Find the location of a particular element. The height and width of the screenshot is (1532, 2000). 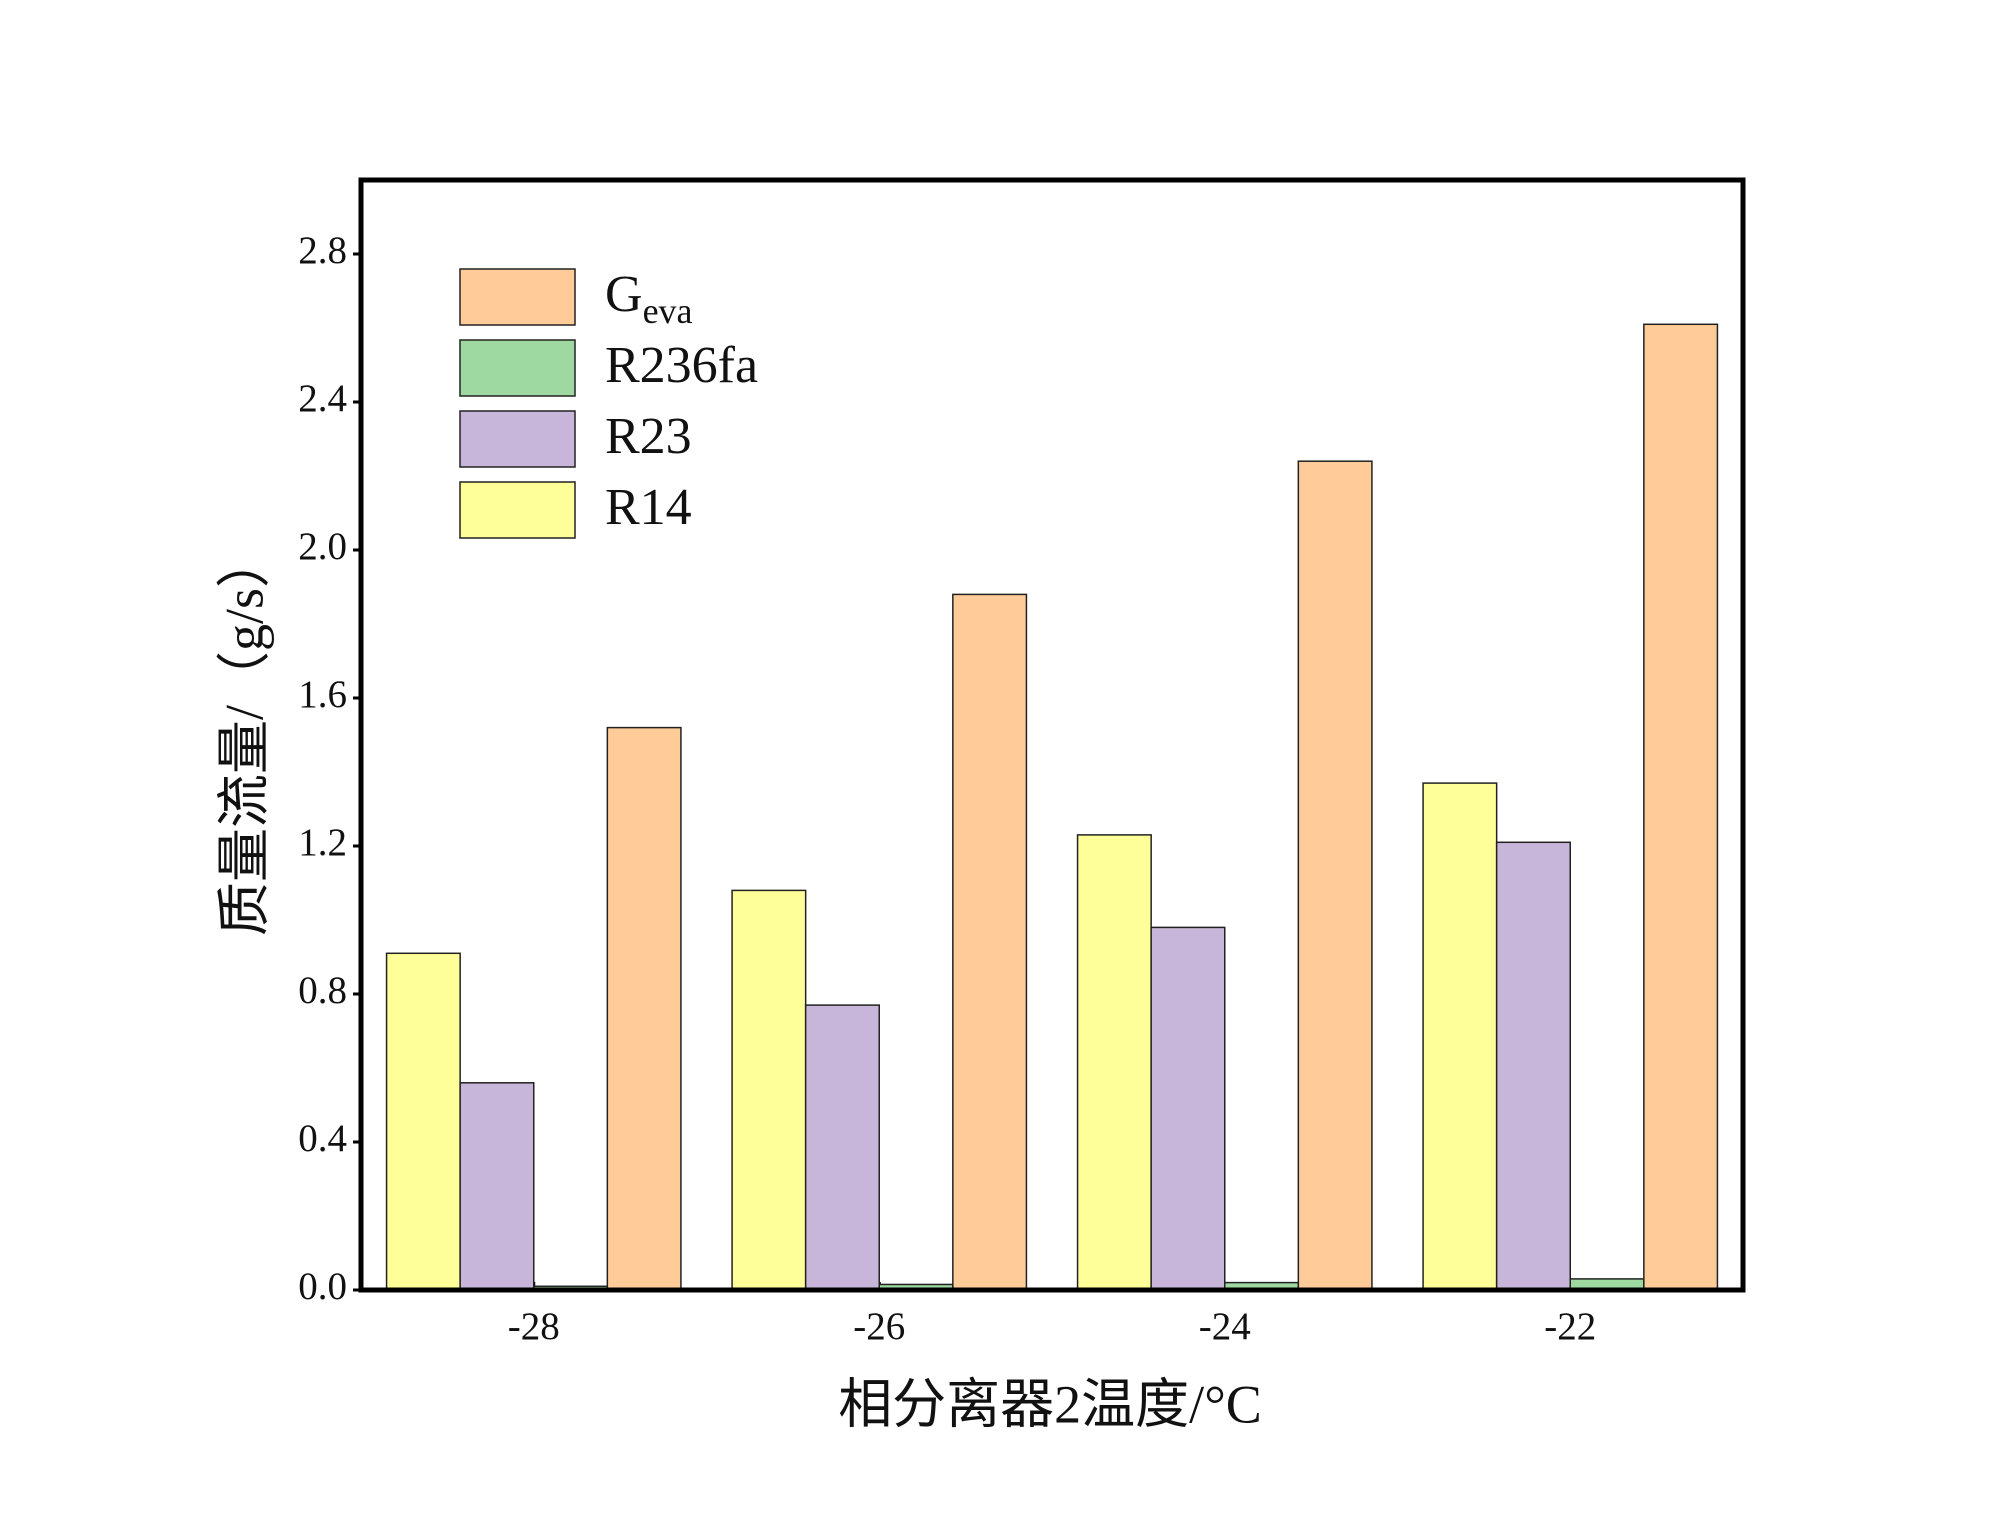

y-tick-label: 1.2 is located at coordinates (322, 842).